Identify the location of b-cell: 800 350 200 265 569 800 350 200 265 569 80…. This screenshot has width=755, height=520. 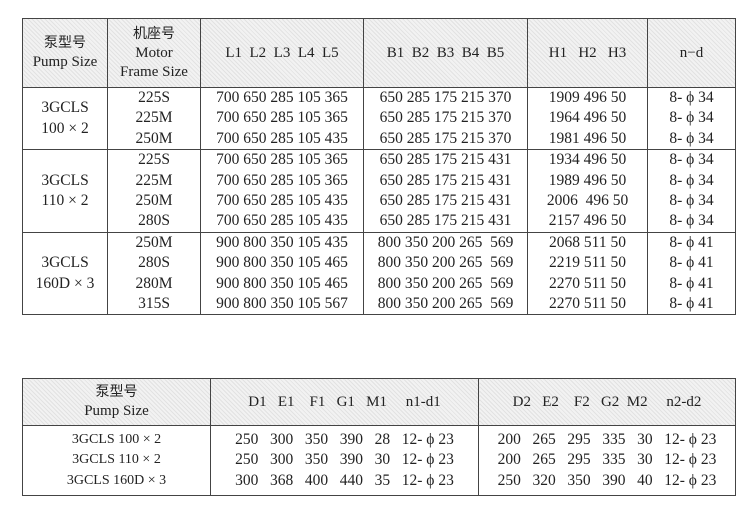
(445, 273).